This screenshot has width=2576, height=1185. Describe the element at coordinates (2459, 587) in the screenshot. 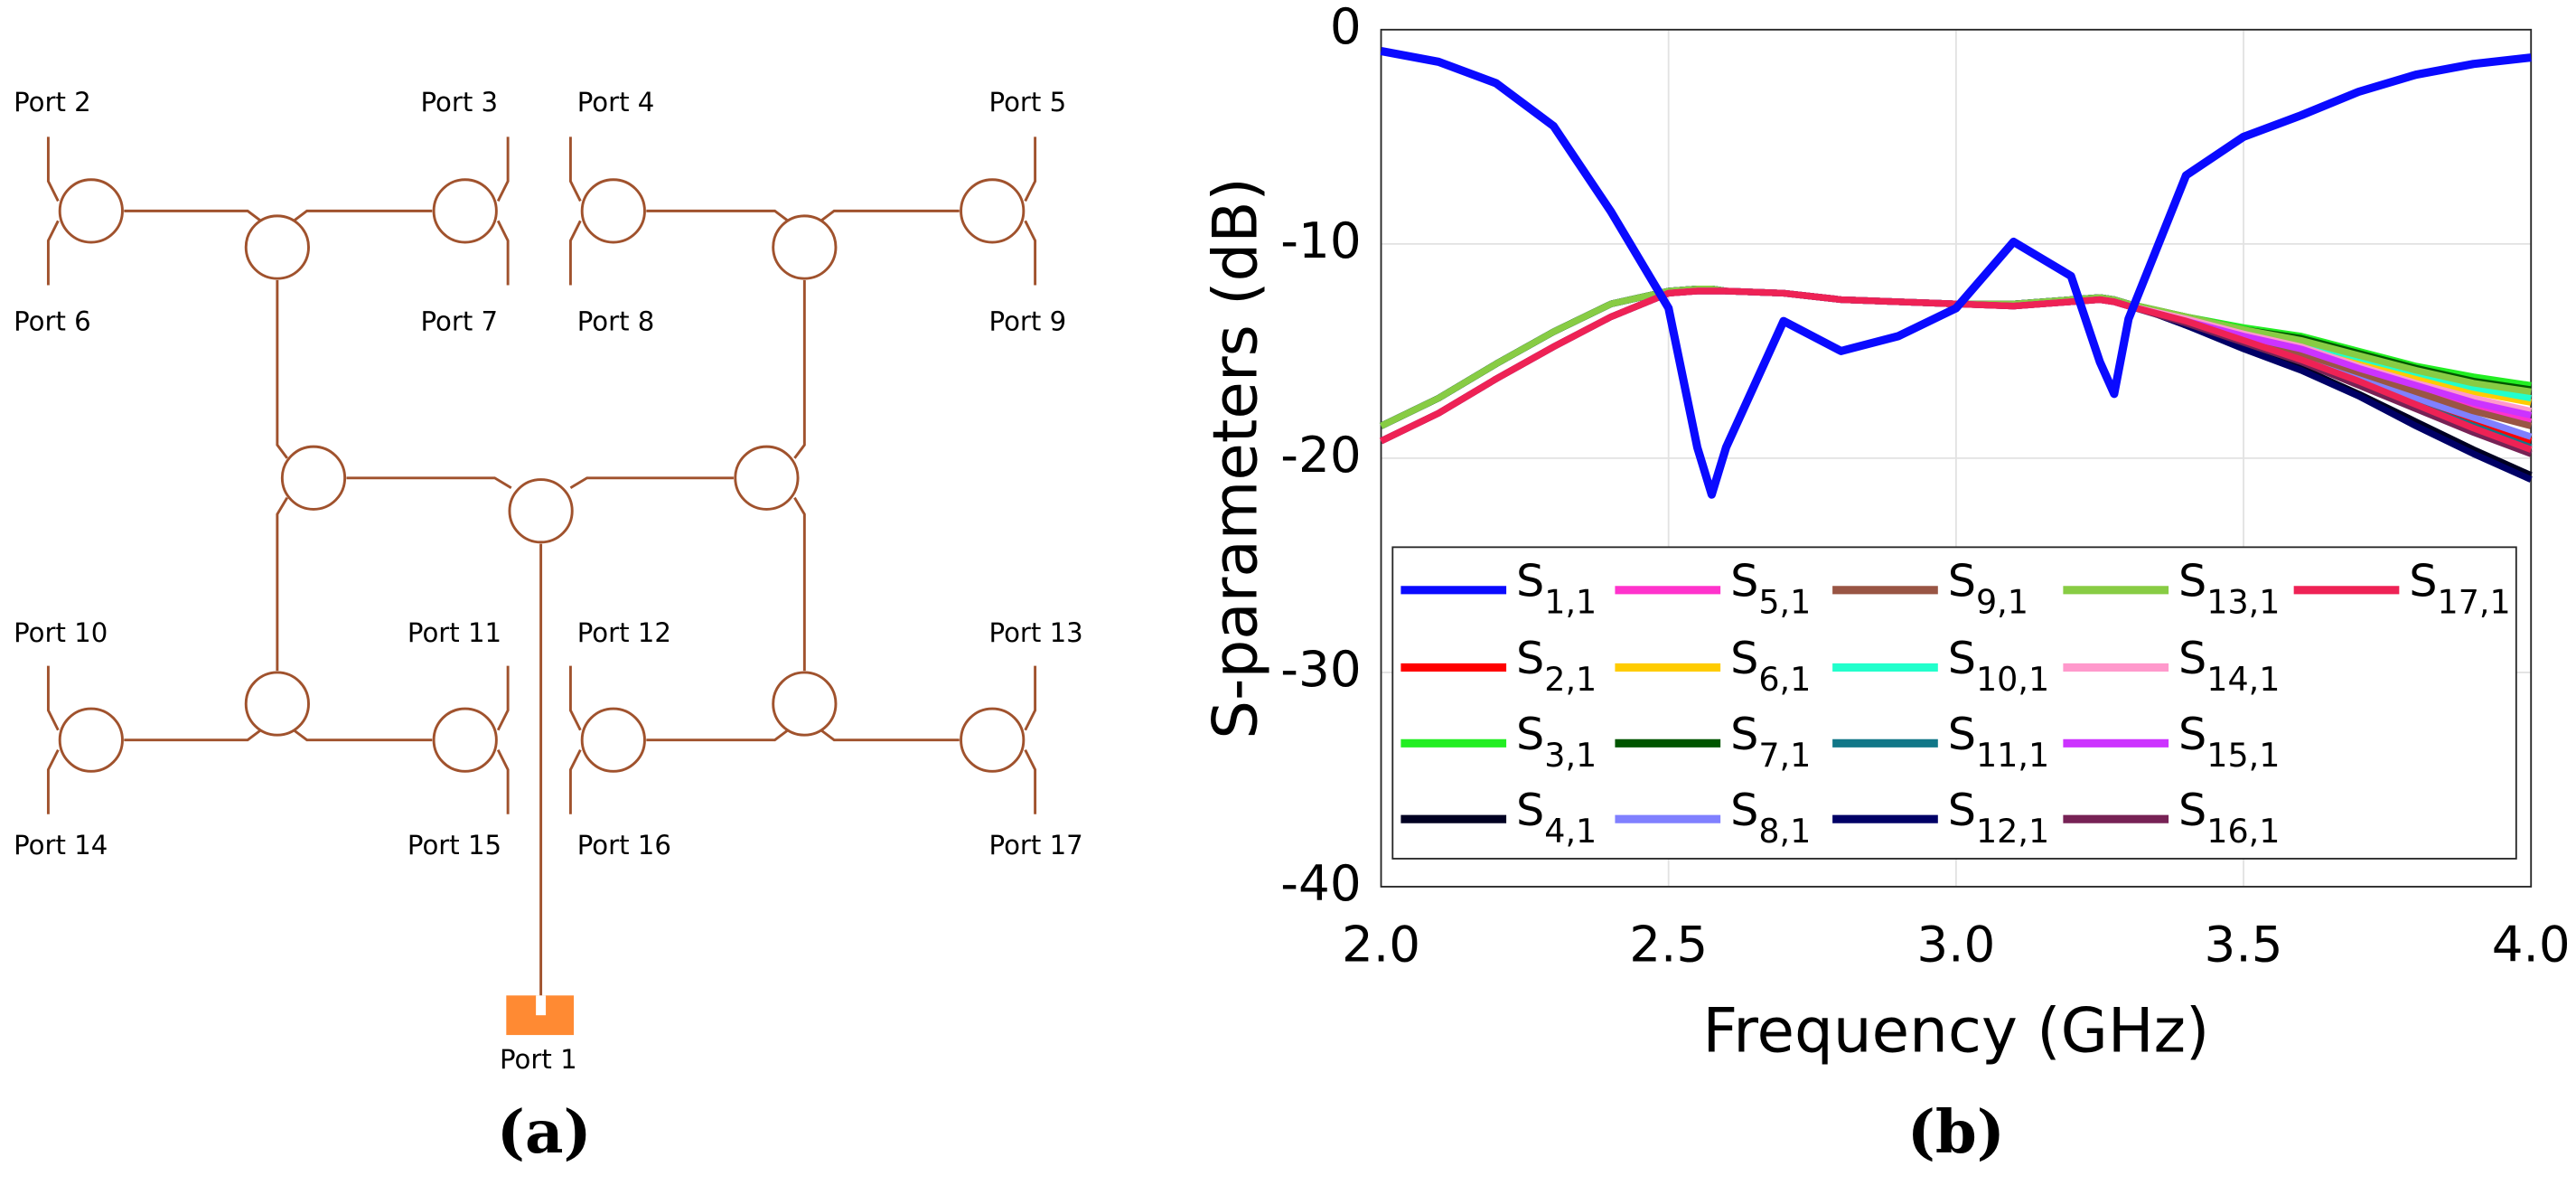

I see `legend-label: S17,1` at that location.